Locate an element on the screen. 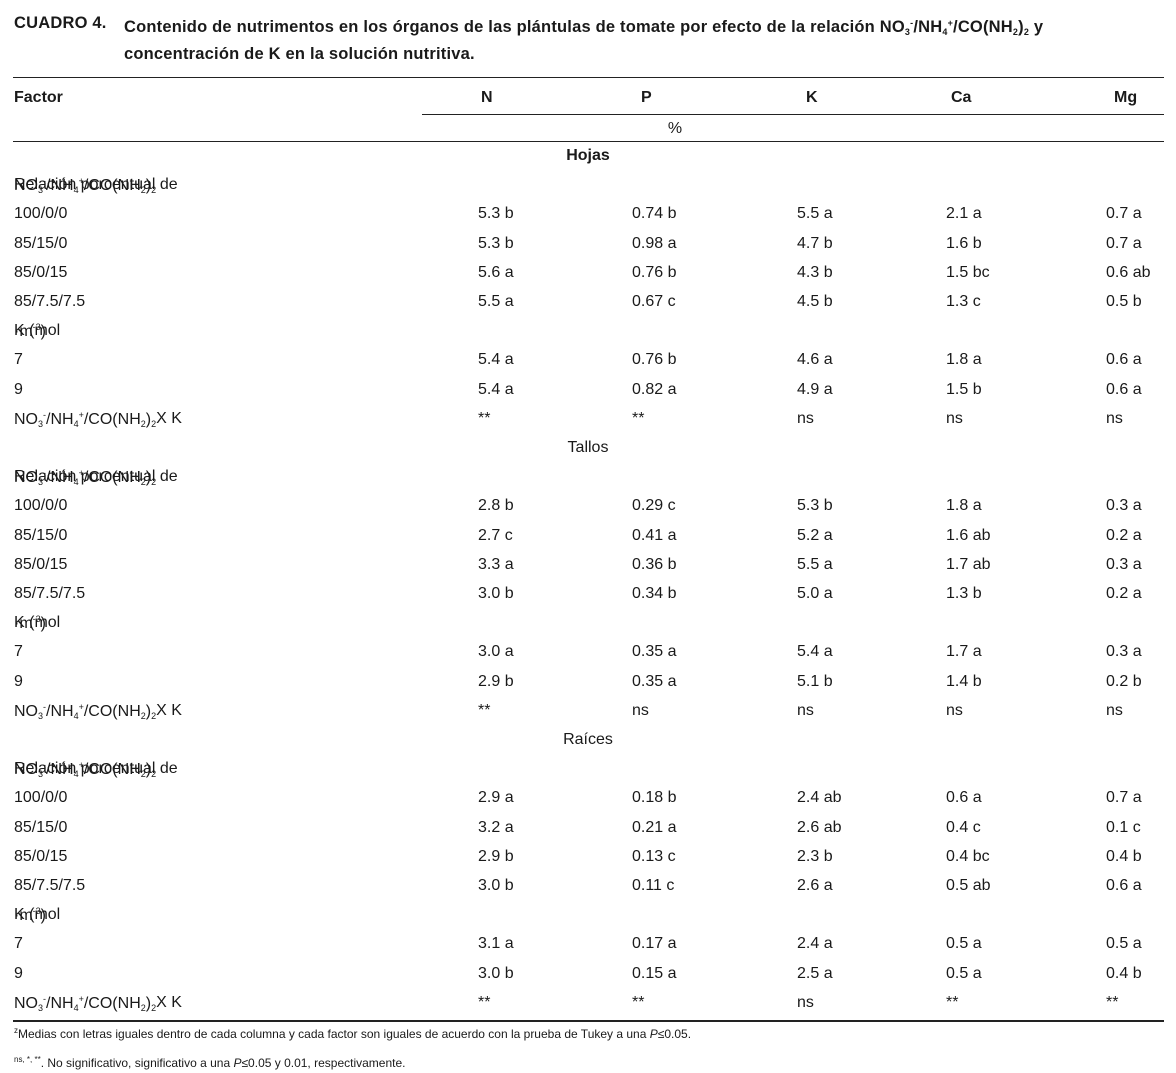  cell-k: 2.6 a is located at coordinates (815, 885).